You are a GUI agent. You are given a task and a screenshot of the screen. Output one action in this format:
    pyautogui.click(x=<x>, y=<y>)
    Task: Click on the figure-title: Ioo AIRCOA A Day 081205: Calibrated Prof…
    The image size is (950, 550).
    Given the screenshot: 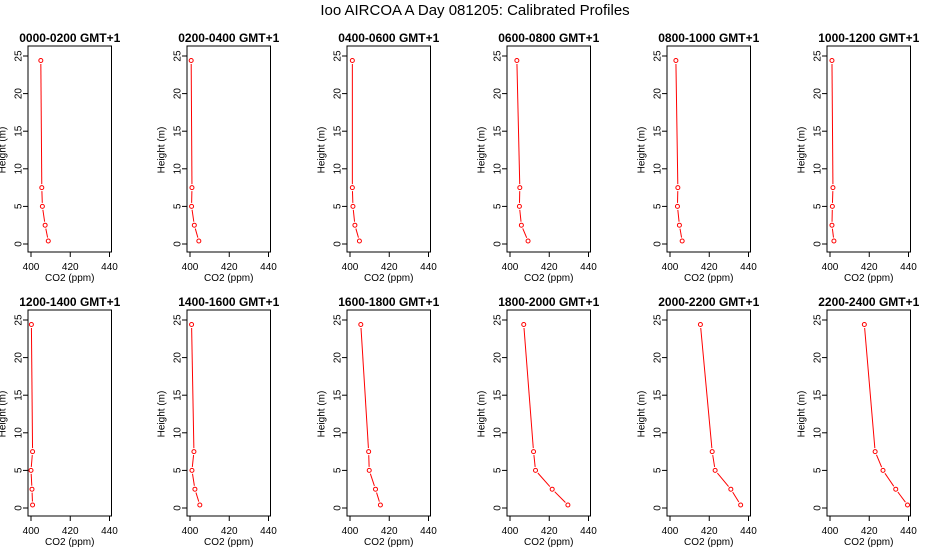 What is the action you would take?
    pyautogui.click(x=475, y=10)
    